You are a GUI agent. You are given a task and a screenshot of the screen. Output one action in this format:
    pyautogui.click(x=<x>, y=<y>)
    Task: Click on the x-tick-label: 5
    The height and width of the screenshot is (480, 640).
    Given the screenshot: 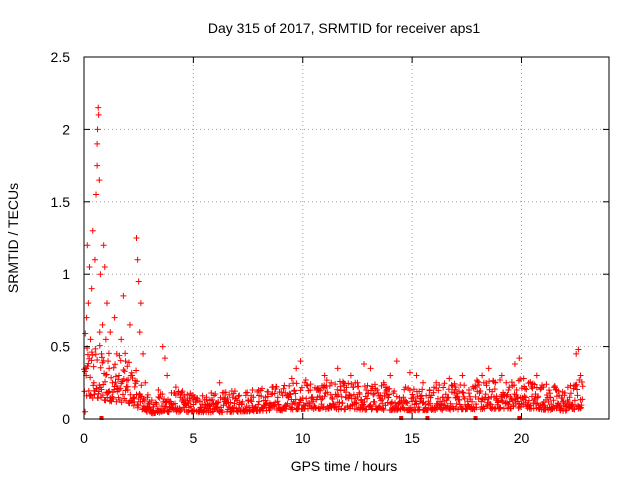 What is the action you would take?
    pyautogui.click(x=193, y=438)
    